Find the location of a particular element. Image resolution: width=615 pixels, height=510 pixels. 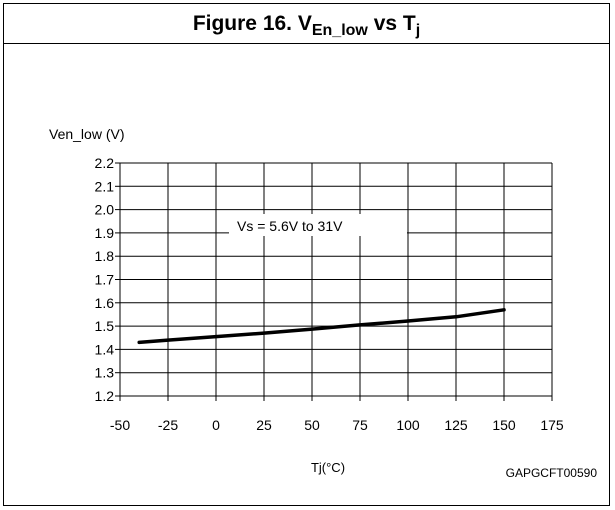

x-tick-label: -50 is located at coordinates (120, 425).